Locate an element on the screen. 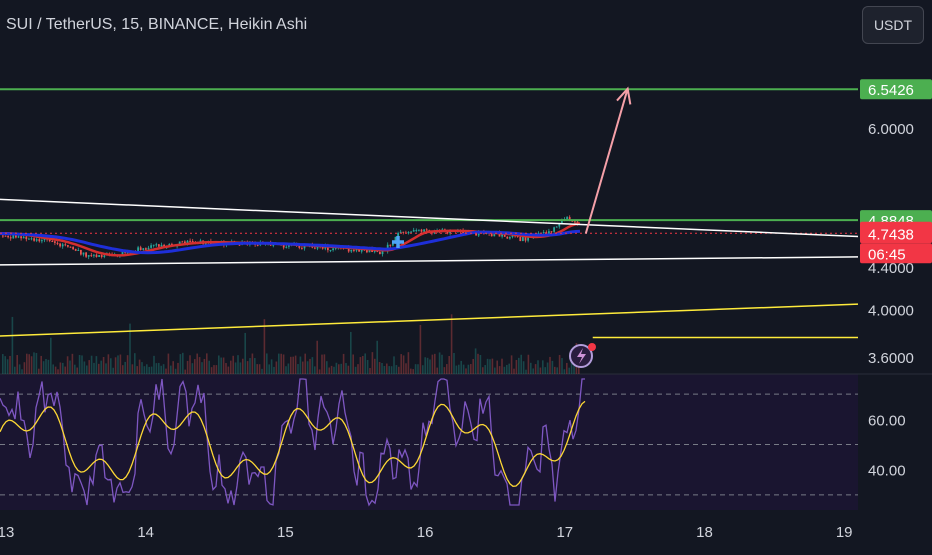 The width and height of the screenshot is (932, 555). arrow-head is located at coordinates (624, 95).